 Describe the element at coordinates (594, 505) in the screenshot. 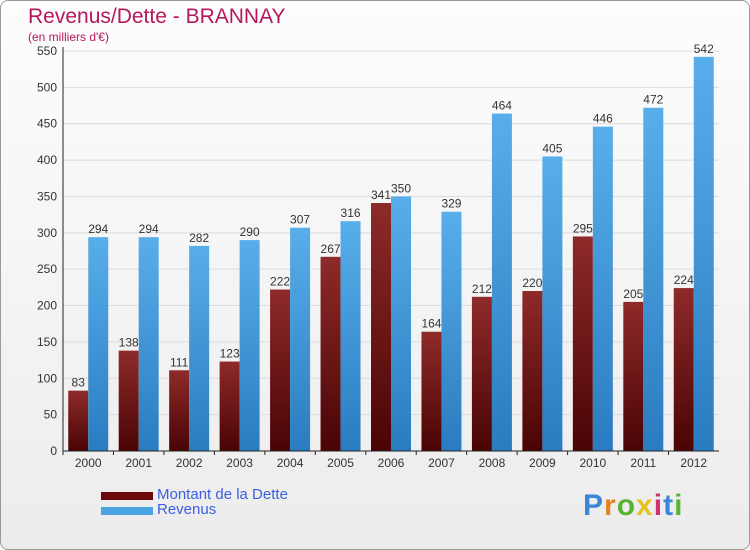

I see `logo-letter: P` at that location.